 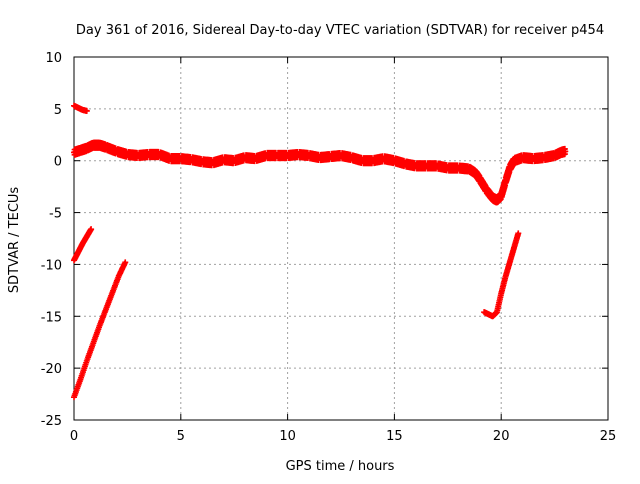 What do you see at coordinates (14, 240) in the screenshot?
I see `y-axis-label: SDTVAR / TECUs` at bounding box center [14, 240].